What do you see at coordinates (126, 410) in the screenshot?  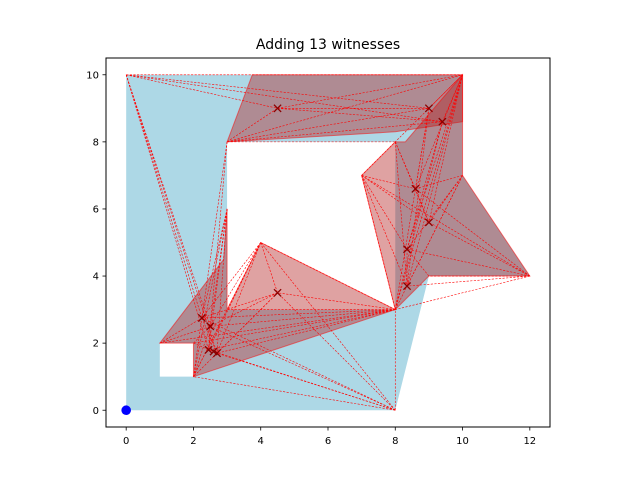 I see `guard-point` at bounding box center [126, 410].